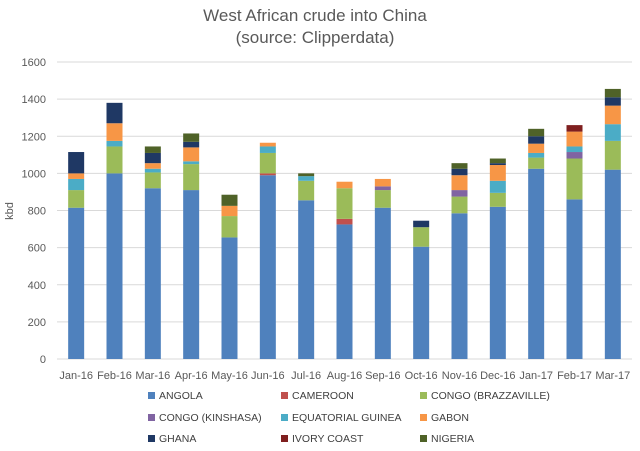 This screenshot has height=451, width=640. What do you see at coordinates (34, 63) in the screenshot?
I see `y-tick-label: 1600` at bounding box center [34, 63].